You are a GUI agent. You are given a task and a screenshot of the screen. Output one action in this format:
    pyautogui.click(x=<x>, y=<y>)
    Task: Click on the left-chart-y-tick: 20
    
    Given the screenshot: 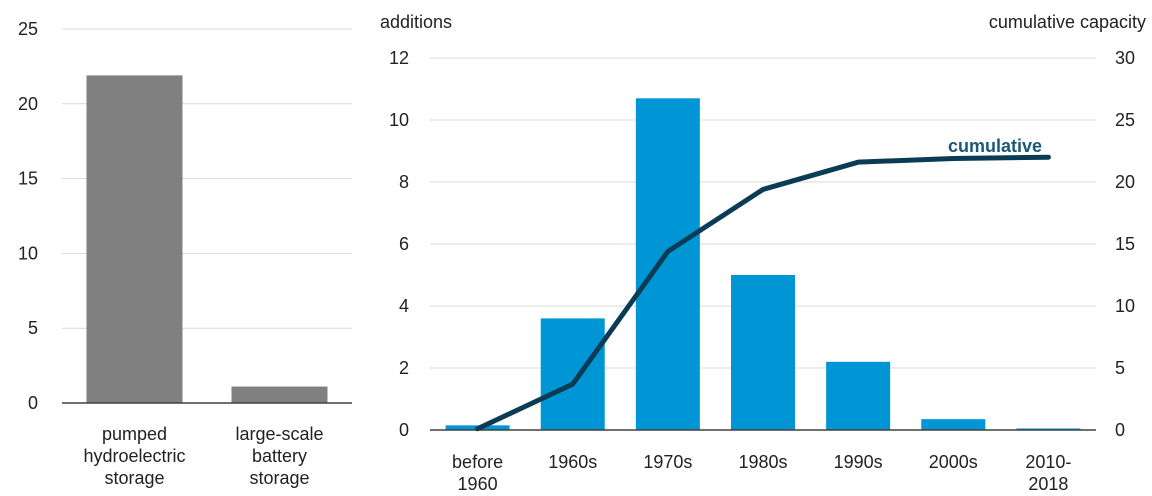 What is the action you would take?
    pyautogui.click(x=28, y=104)
    